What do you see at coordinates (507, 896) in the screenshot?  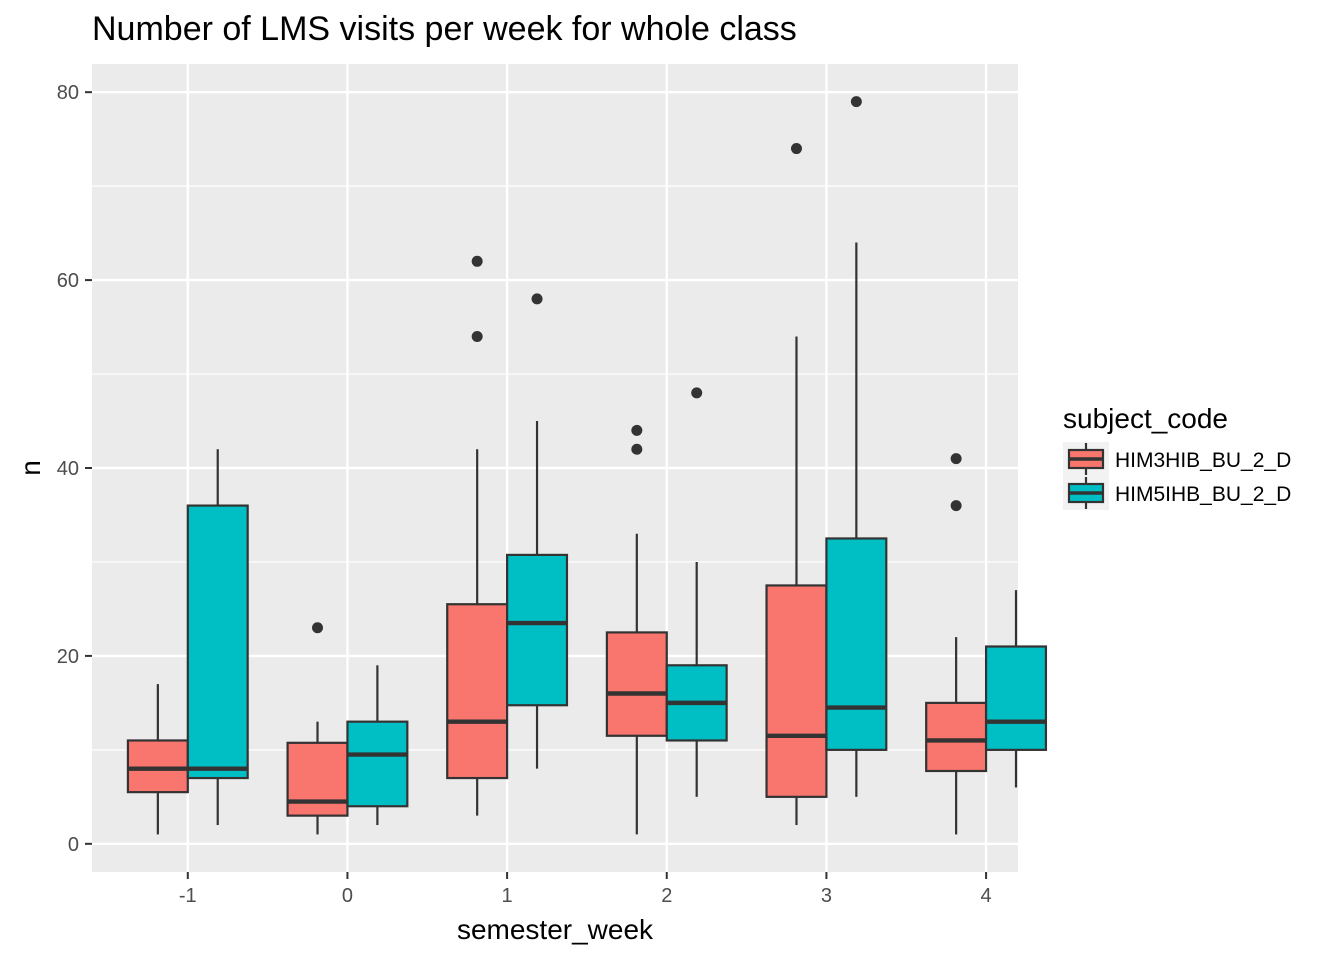 I see `x-tick-label: 1` at bounding box center [507, 896].